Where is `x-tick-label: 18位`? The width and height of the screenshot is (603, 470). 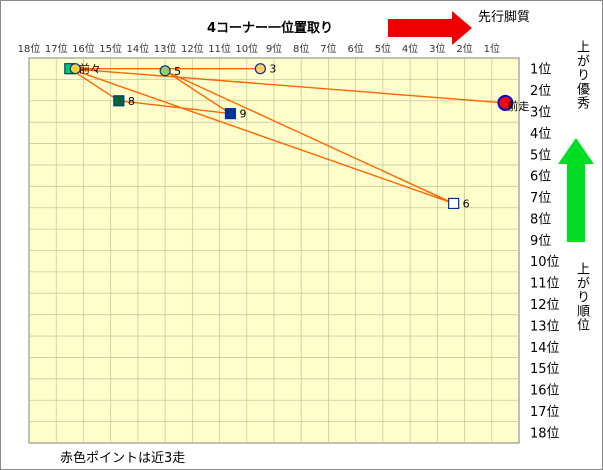 x-tick-label: 18位 is located at coordinates (29, 48).